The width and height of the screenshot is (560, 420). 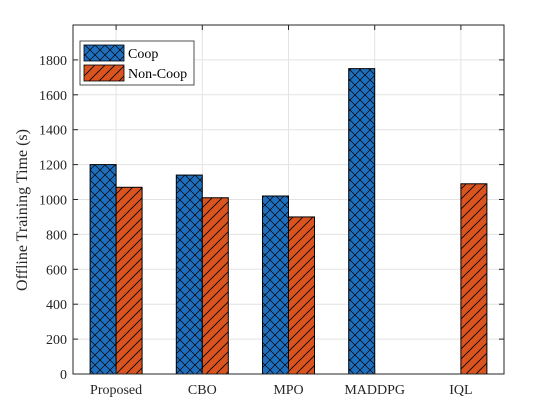 I want to click on bar-coop-mpo, so click(x=275, y=285).